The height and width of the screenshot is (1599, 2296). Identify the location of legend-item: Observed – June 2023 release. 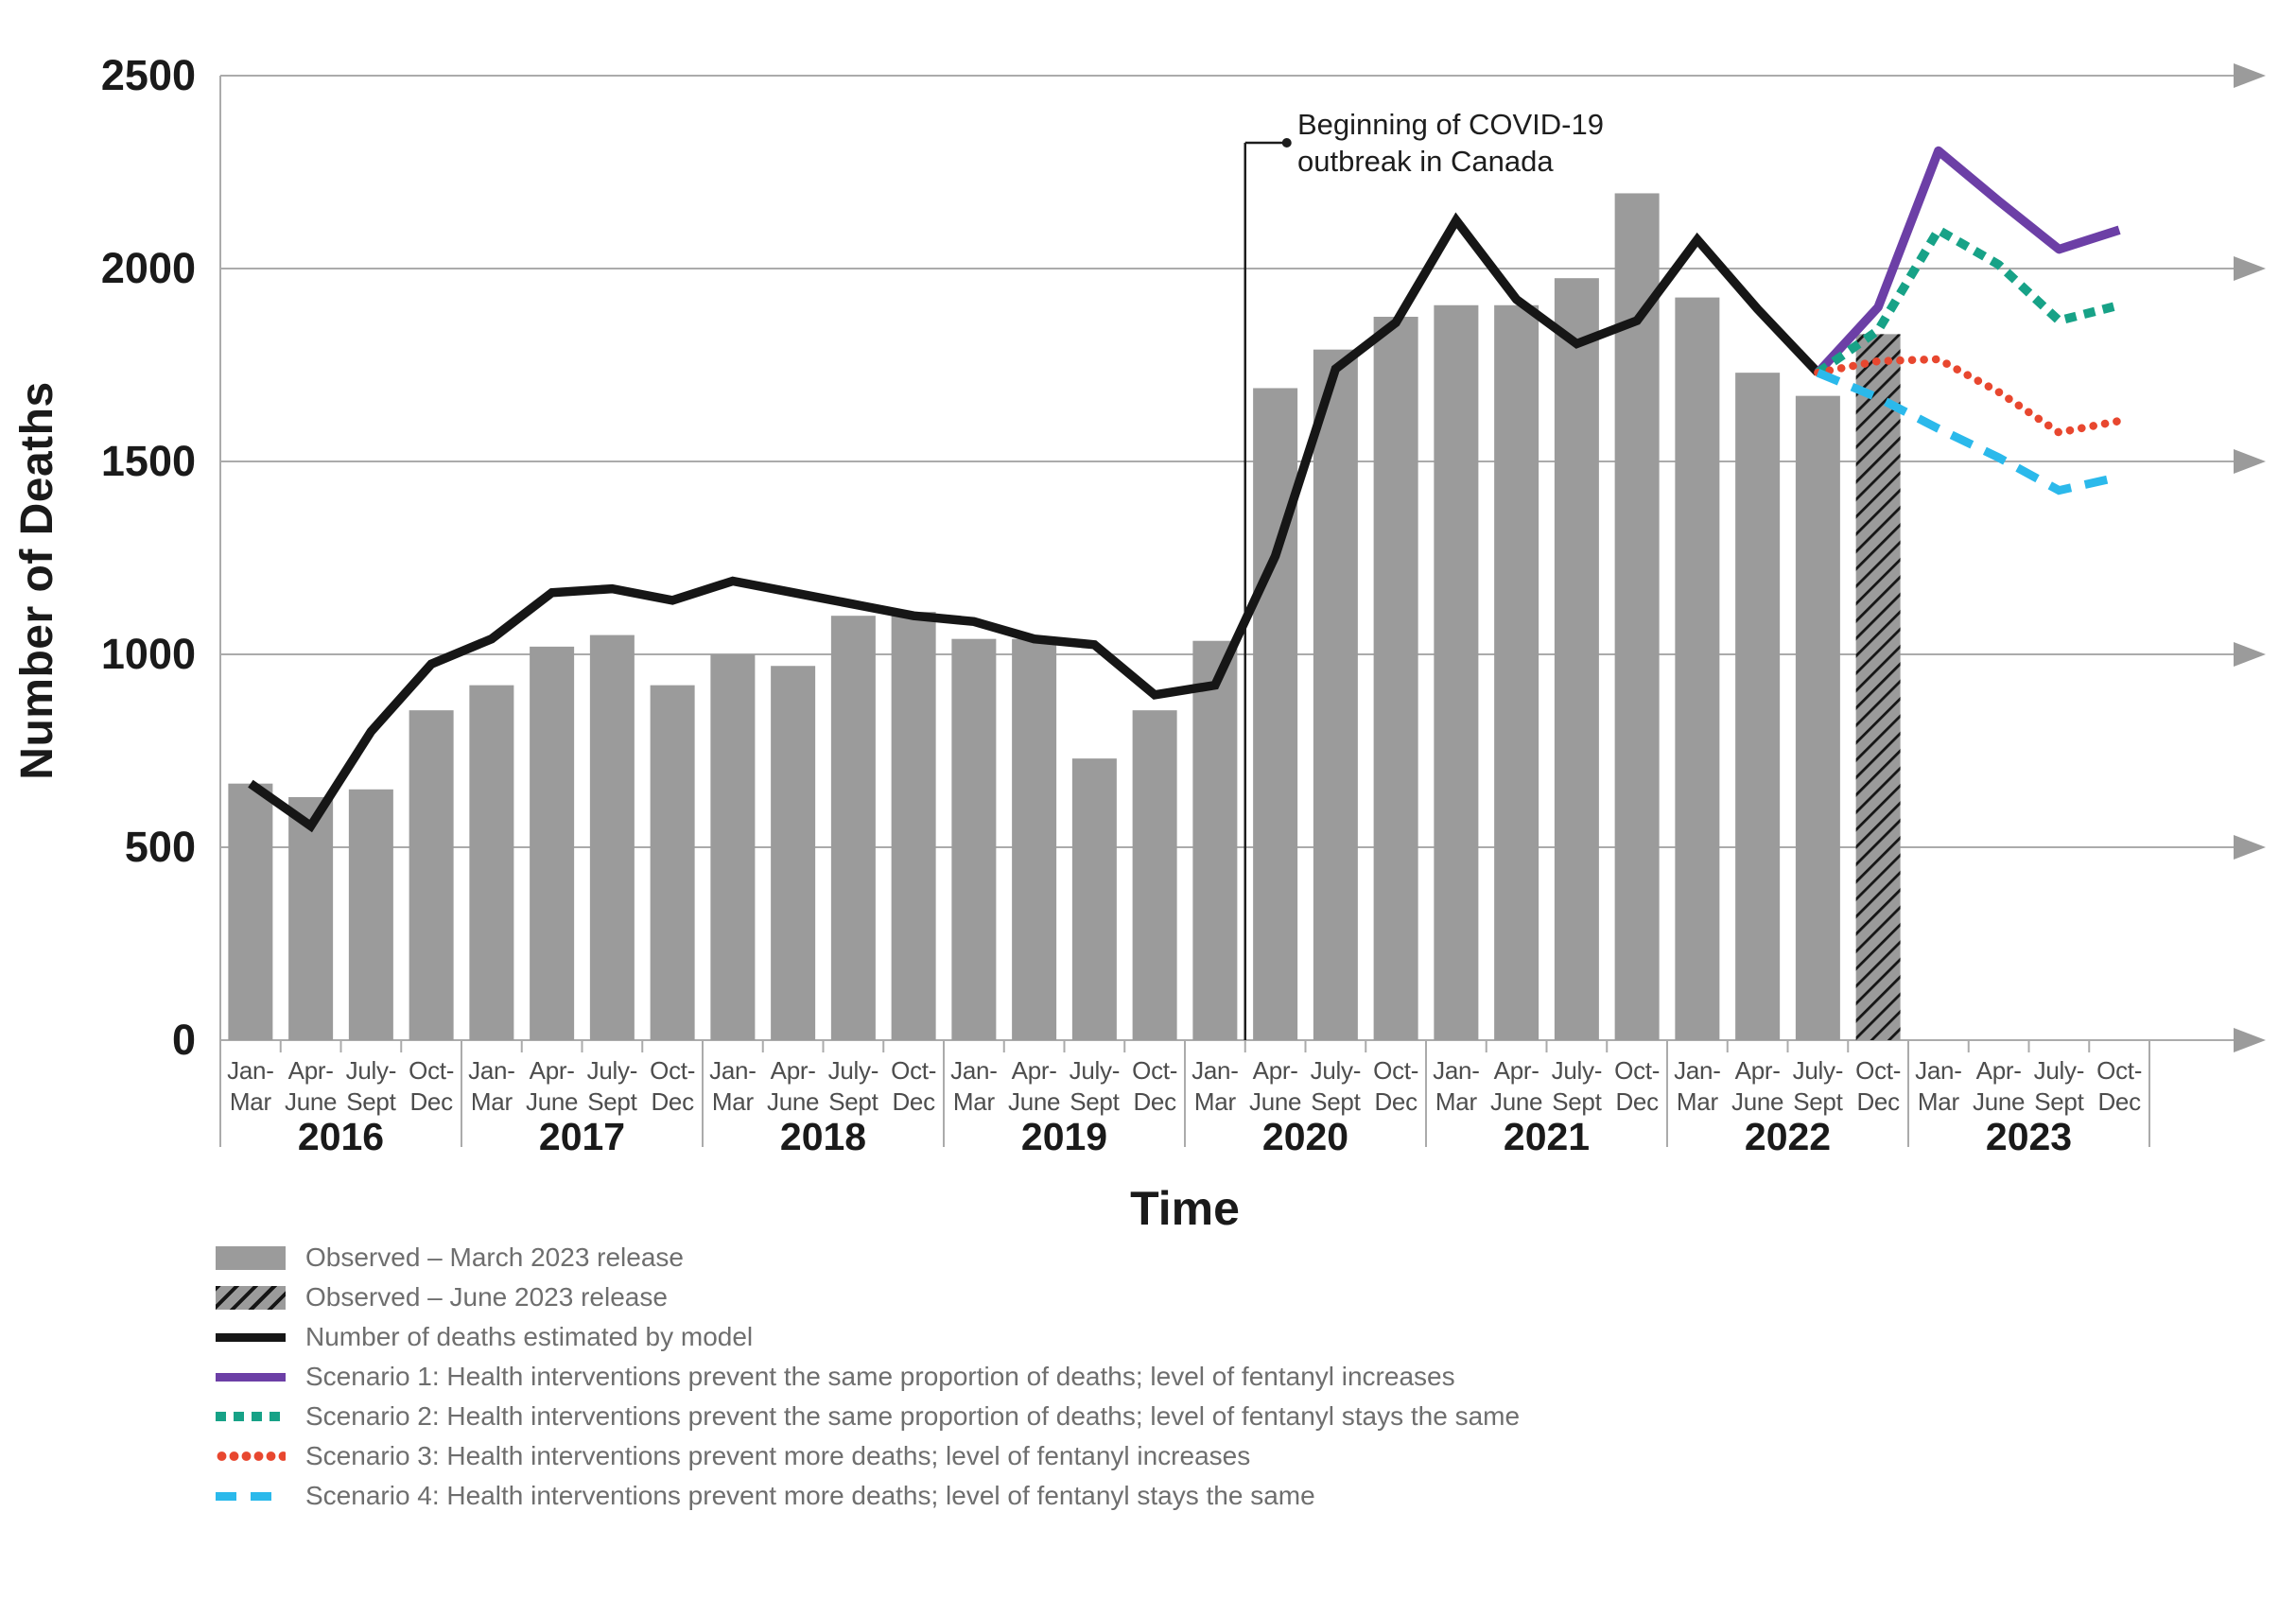
(1114, 1297).